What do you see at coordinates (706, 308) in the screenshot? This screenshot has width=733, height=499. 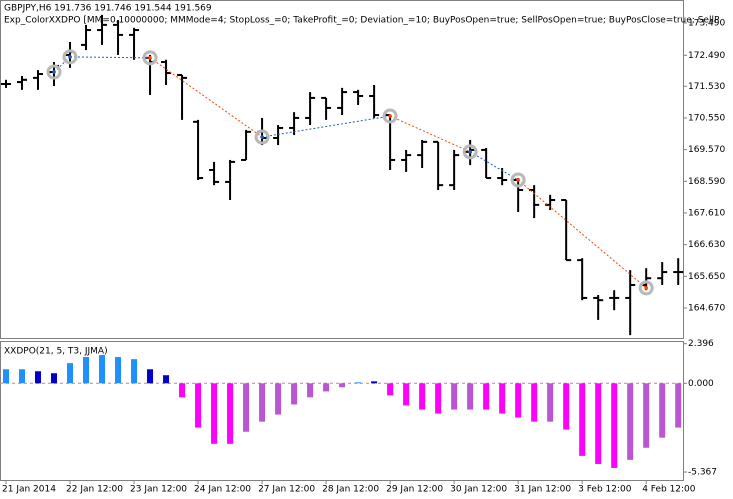 I see `y-tick-label: 164.670` at bounding box center [706, 308].